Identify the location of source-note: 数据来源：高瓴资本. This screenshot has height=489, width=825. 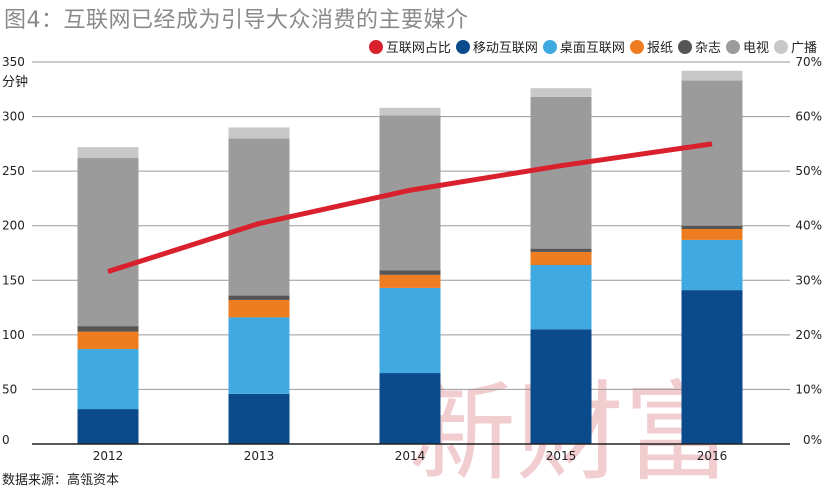
(61, 480).